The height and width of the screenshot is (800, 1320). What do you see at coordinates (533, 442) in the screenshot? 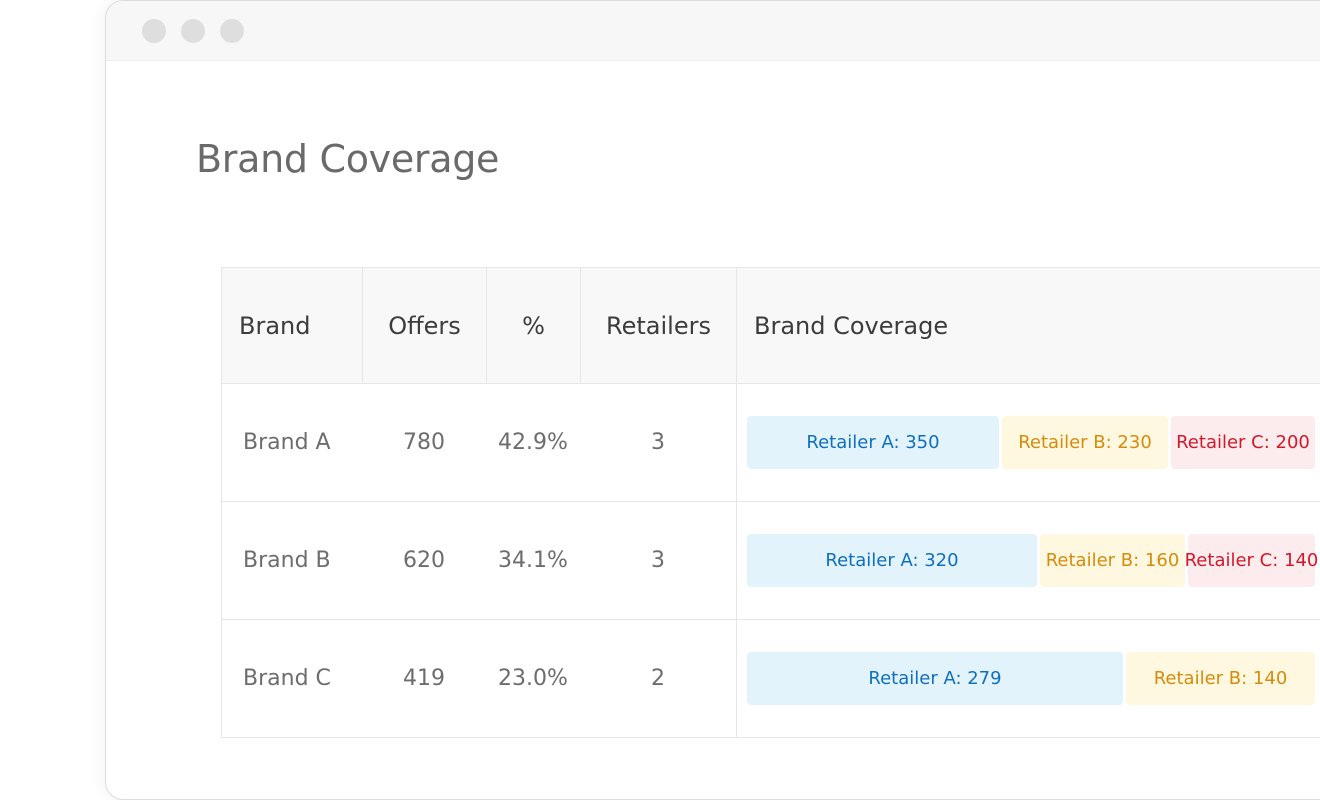
I see `percent-cell: 42.9%` at bounding box center [533, 442].